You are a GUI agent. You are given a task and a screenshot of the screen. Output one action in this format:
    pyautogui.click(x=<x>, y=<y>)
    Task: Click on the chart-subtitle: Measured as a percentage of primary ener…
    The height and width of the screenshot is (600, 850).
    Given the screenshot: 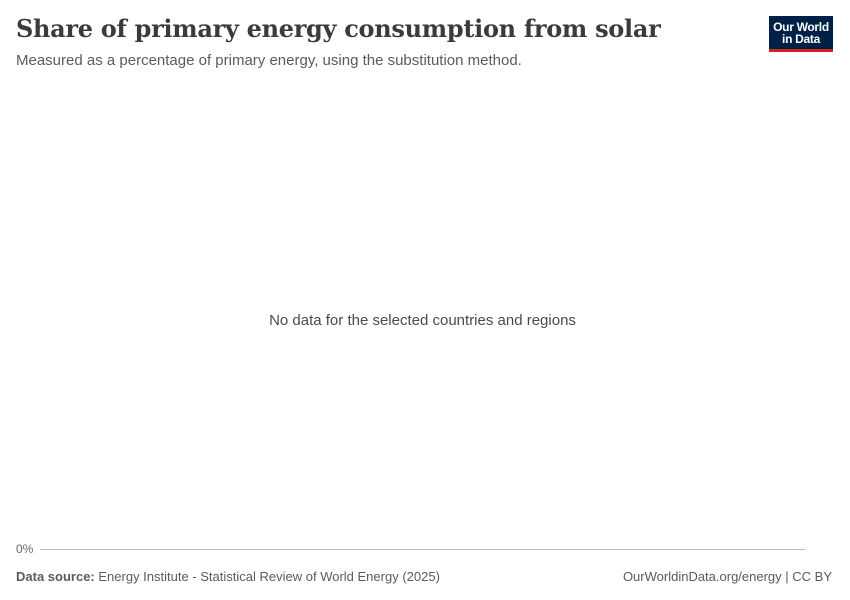 What is the action you would take?
    pyautogui.click(x=269, y=60)
    